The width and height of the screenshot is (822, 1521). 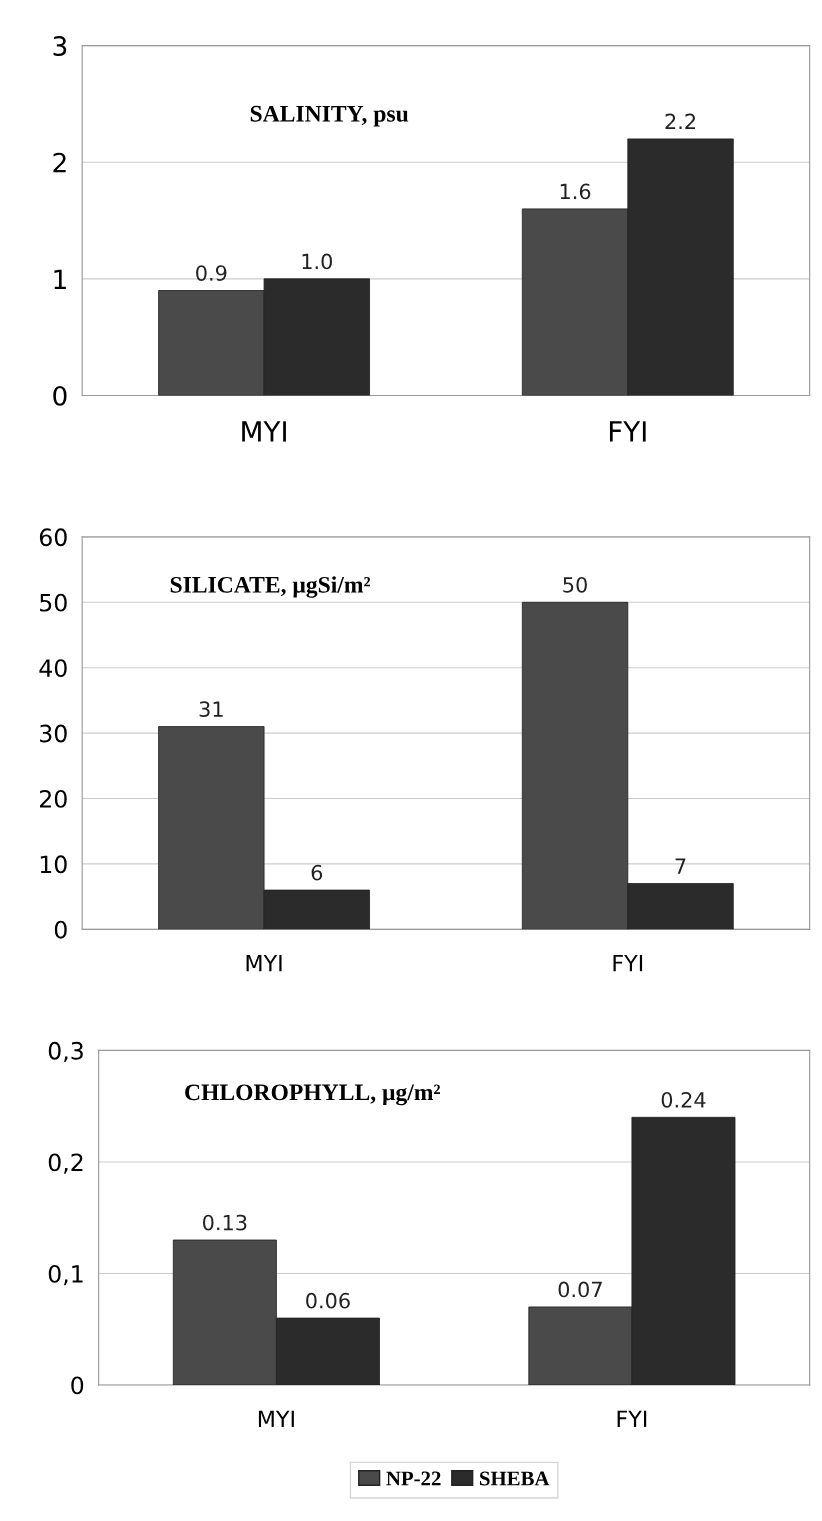 I want to click on data-label: 0.24, so click(x=683, y=1099).